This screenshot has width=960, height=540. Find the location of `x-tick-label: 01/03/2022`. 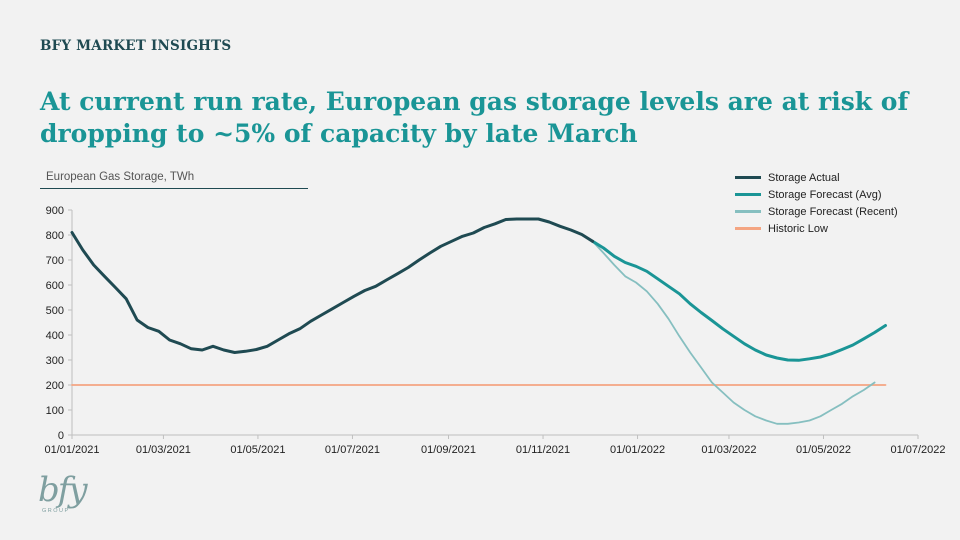

x-tick-label: 01/03/2022 is located at coordinates (728, 450).